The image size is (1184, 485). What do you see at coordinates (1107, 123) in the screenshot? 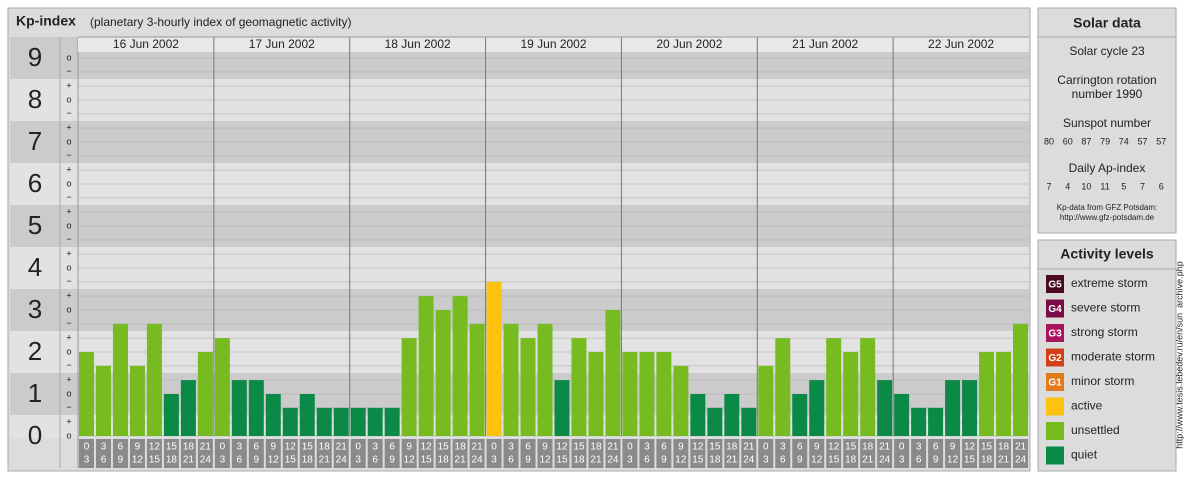
I see `sunspot-title: Sunspot number` at bounding box center [1107, 123].